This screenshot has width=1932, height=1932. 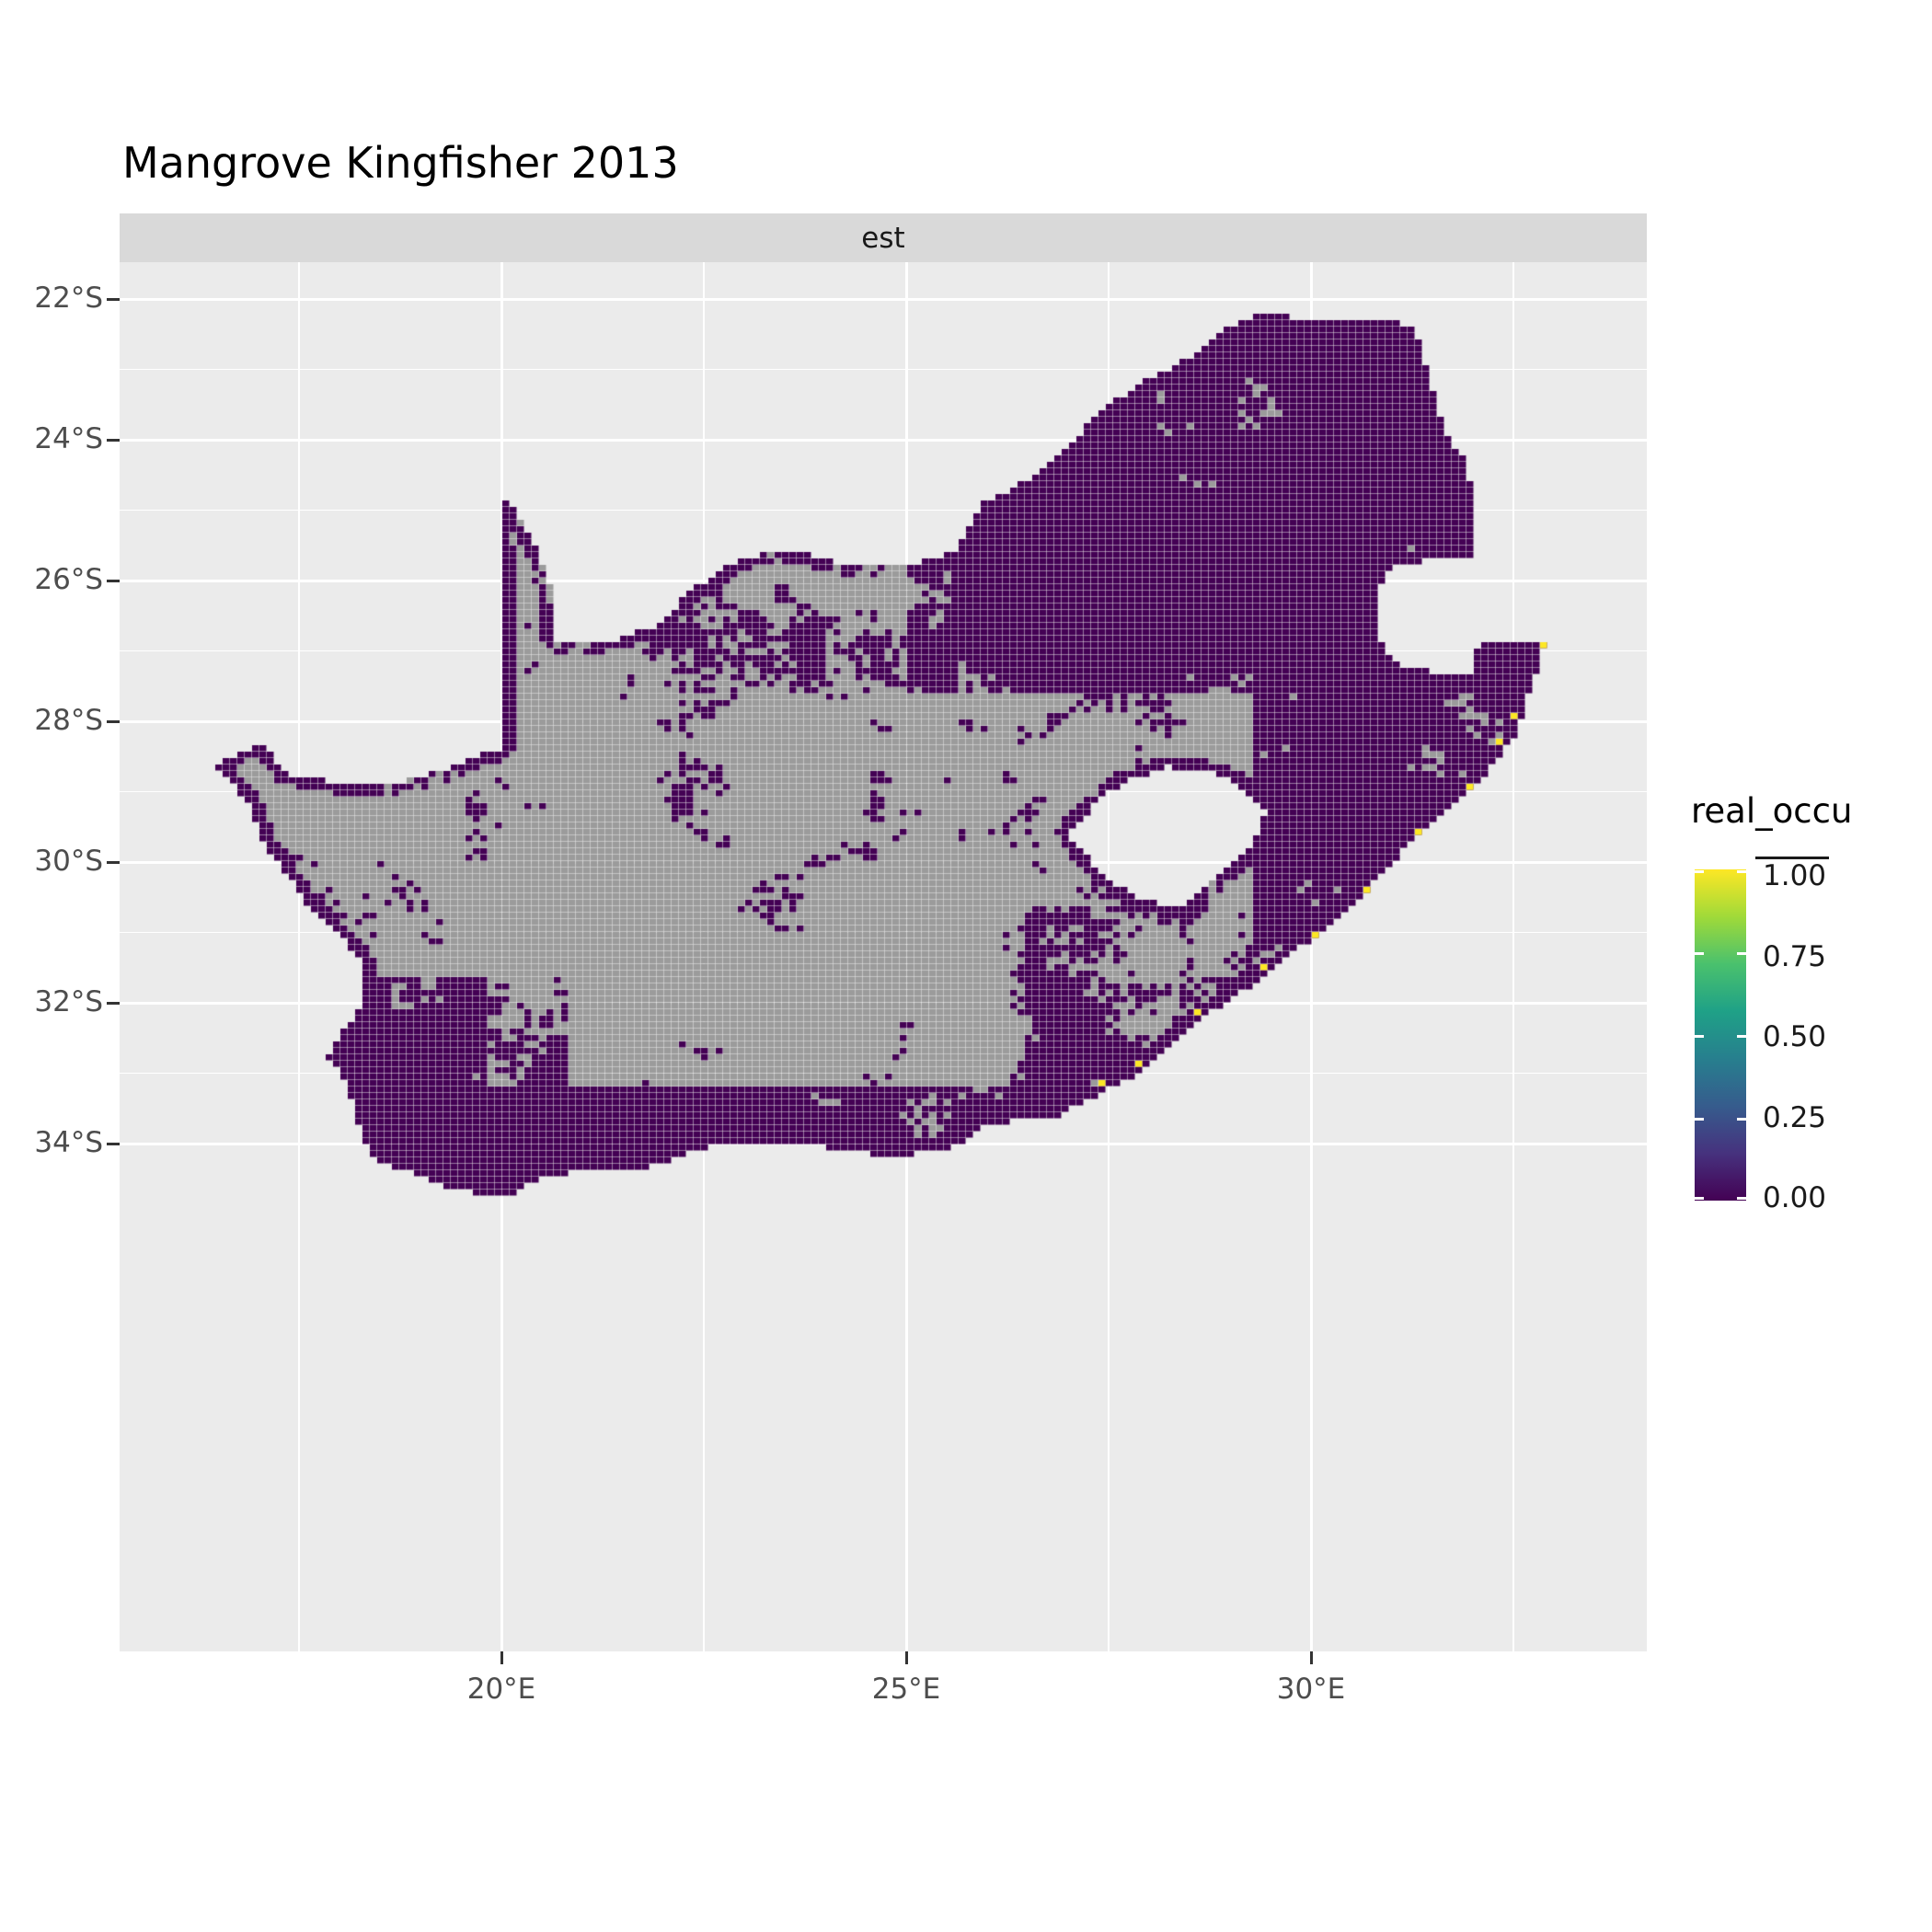 What do you see at coordinates (68, 579) in the screenshot?
I see `y-axis-tick-label: 26°S` at bounding box center [68, 579].